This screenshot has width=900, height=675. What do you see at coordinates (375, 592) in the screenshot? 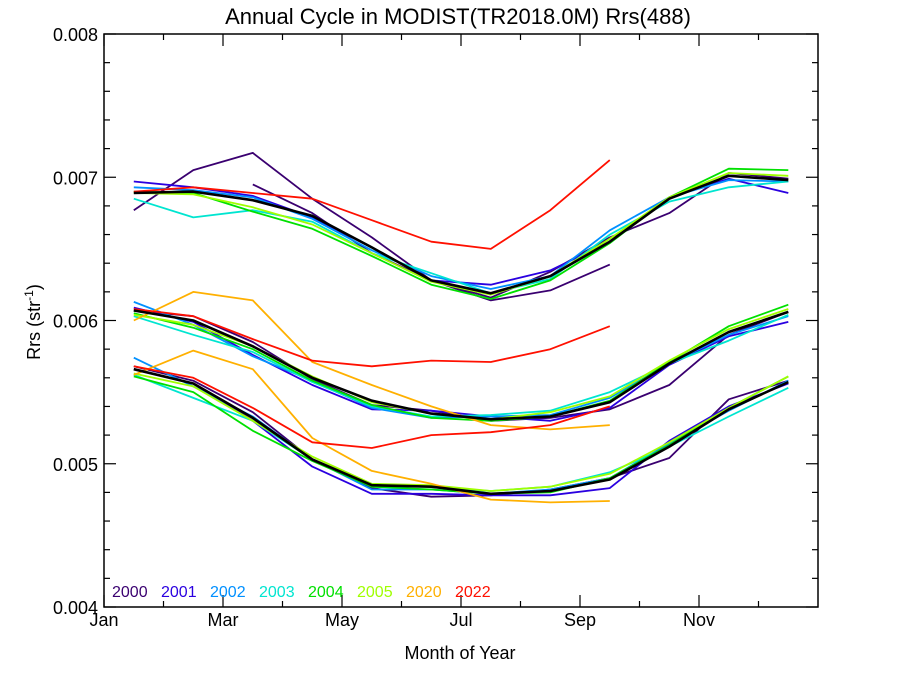
I see `legend-item-2005: 2005` at bounding box center [375, 592].